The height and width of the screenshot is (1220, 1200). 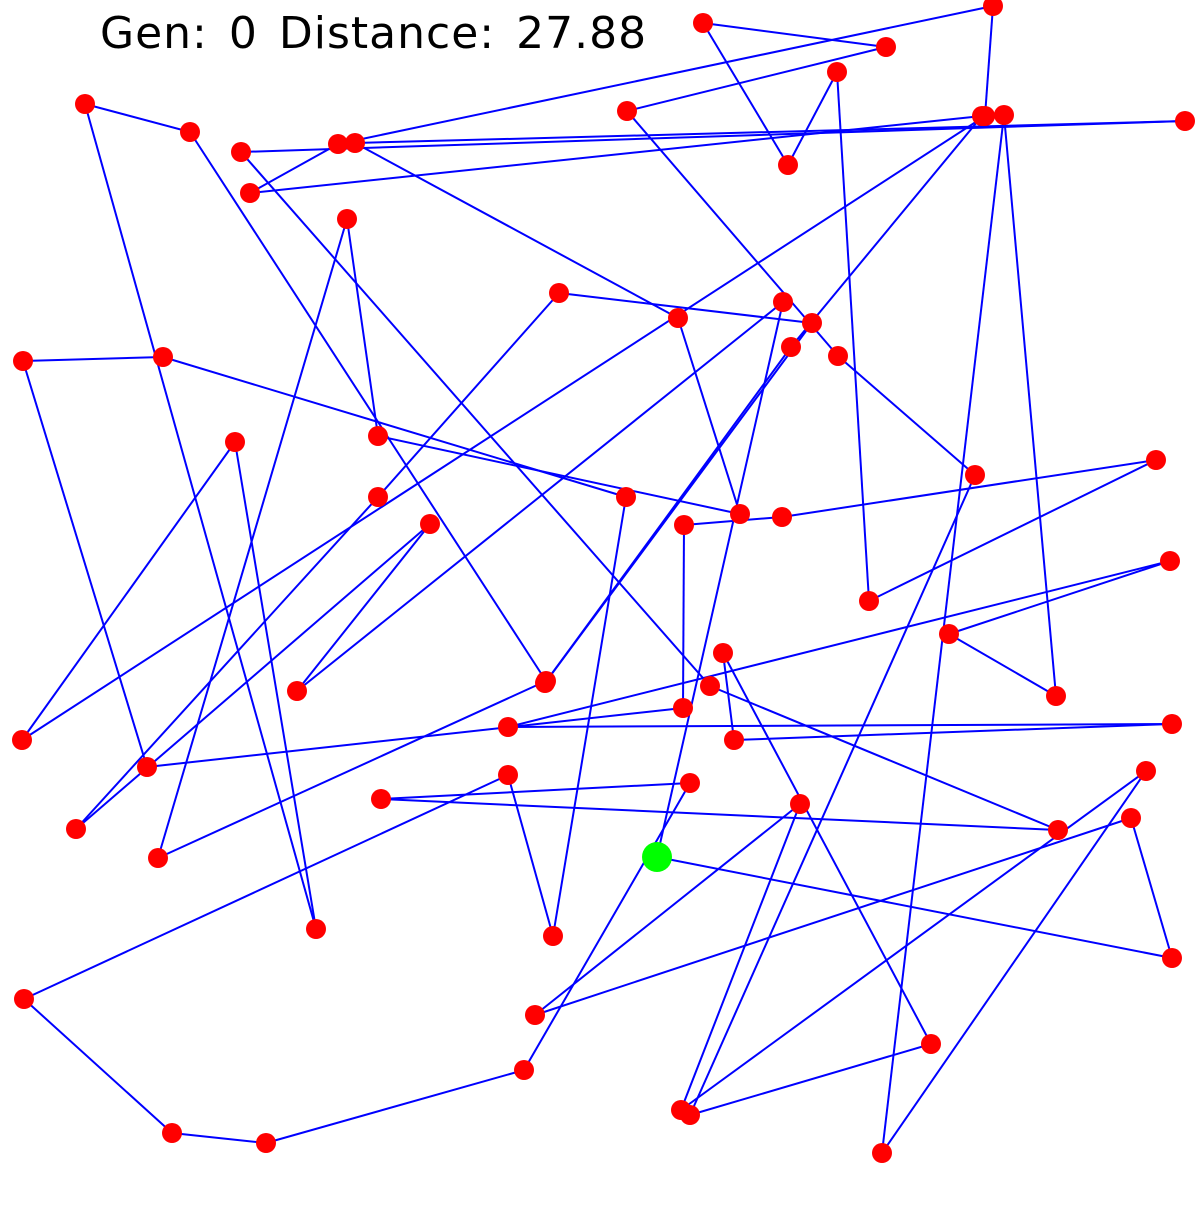 What do you see at coordinates (657, 857) in the screenshot?
I see `start-city-point` at bounding box center [657, 857].